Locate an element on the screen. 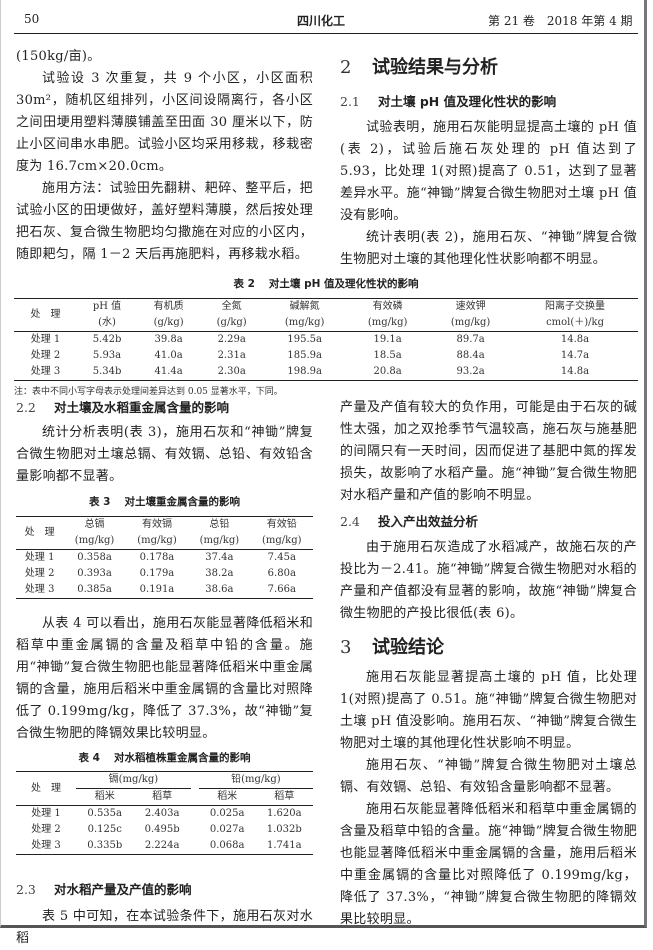 This screenshot has height=950, width=653. table-cell: 0.385a is located at coordinates (94, 589).